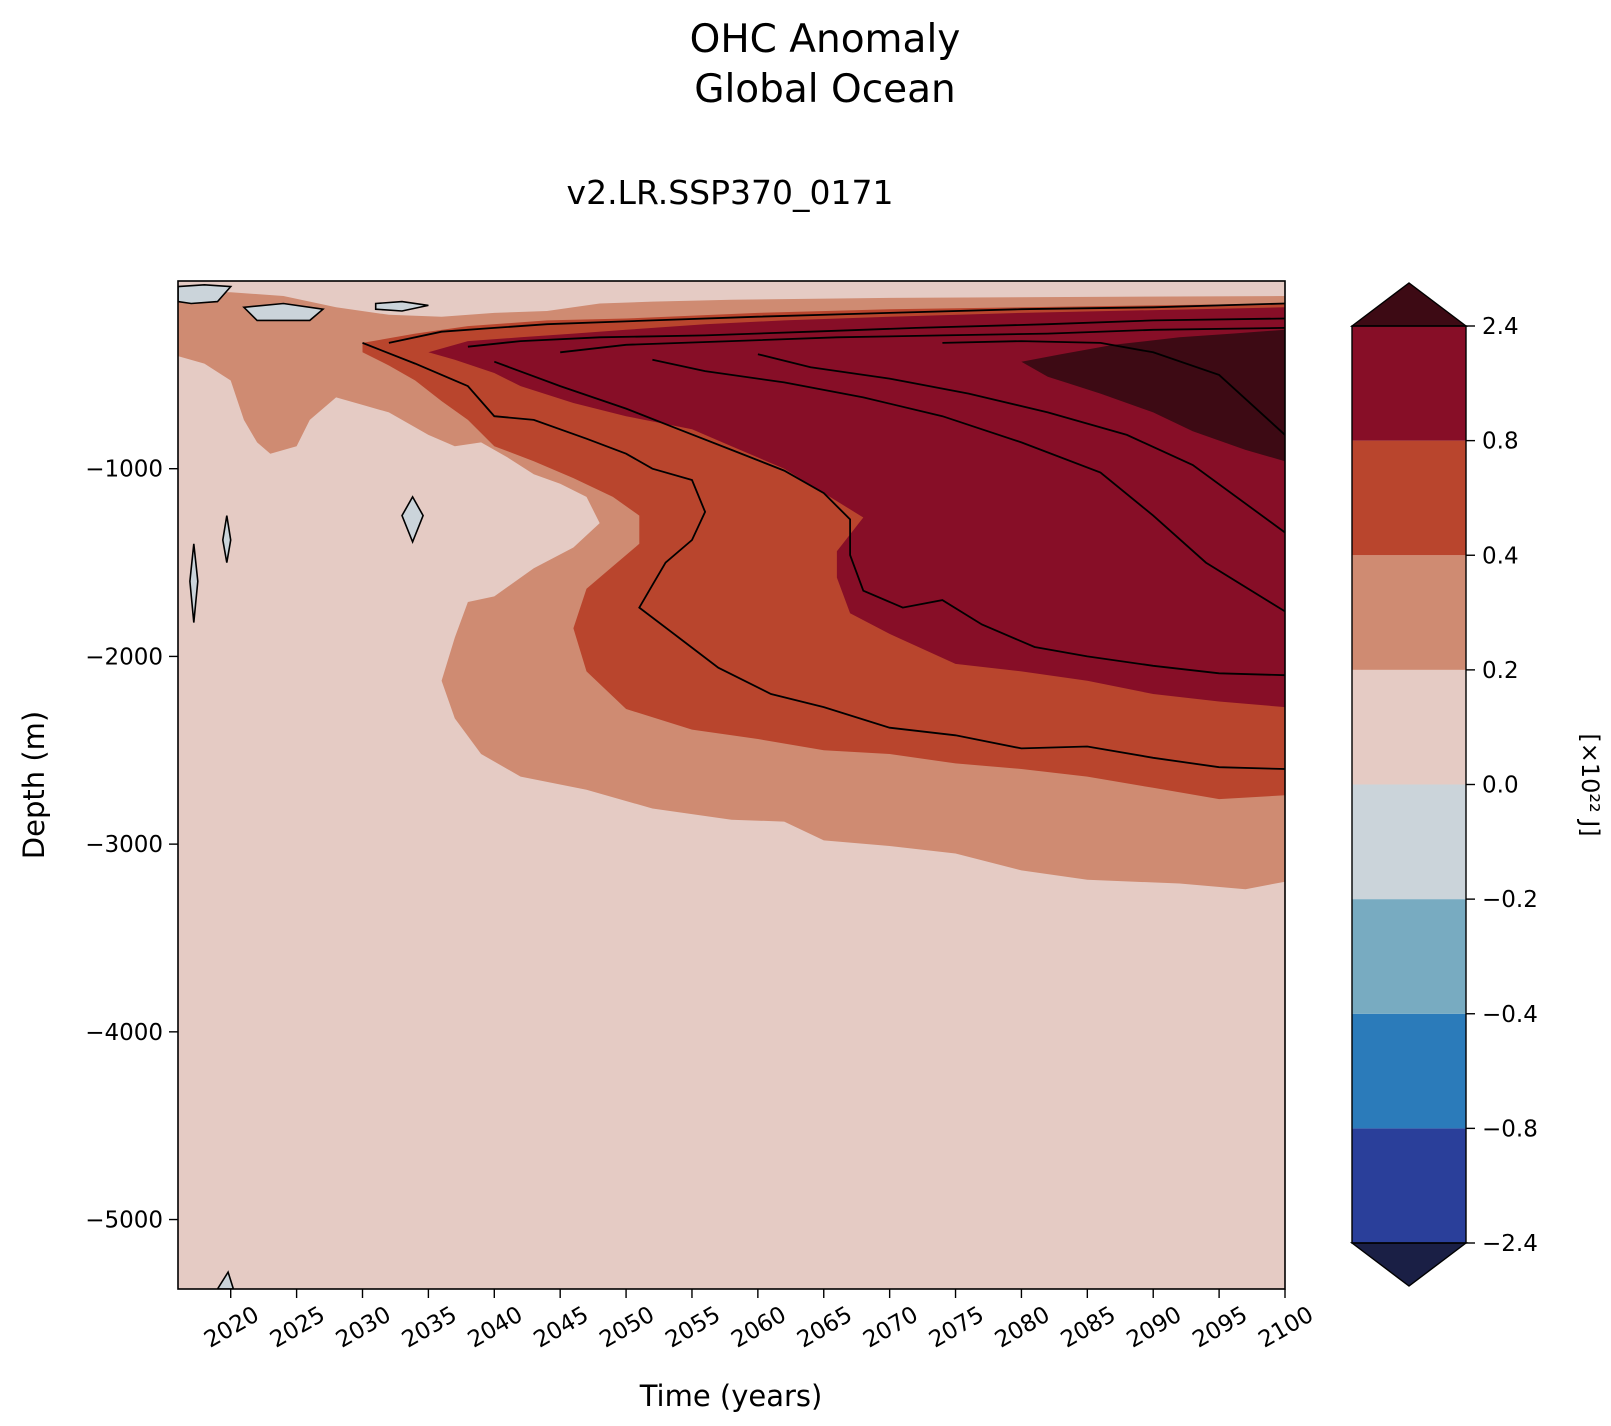 The image size is (1611, 1426). What do you see at coordinates (364, 1328) in the screenshot?
I see `x-tick-label: 2030` at bounding box center [364, 1328].